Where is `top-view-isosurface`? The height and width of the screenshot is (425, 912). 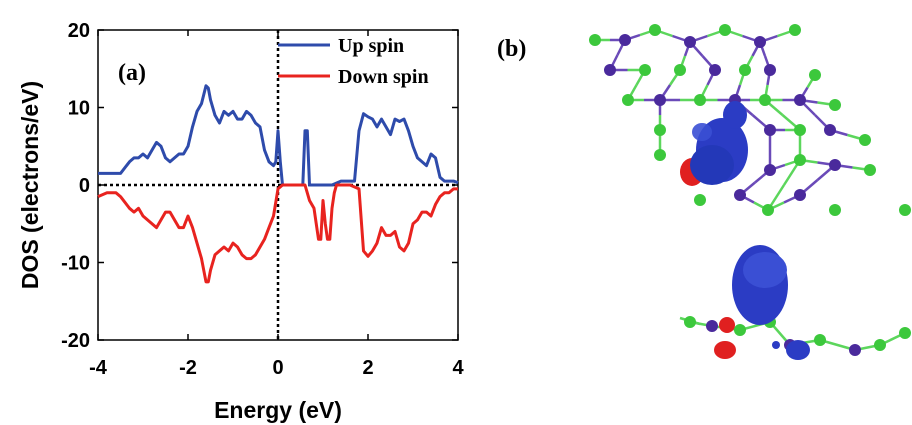 top-view-isosurface is located at coordinates (714, 143).